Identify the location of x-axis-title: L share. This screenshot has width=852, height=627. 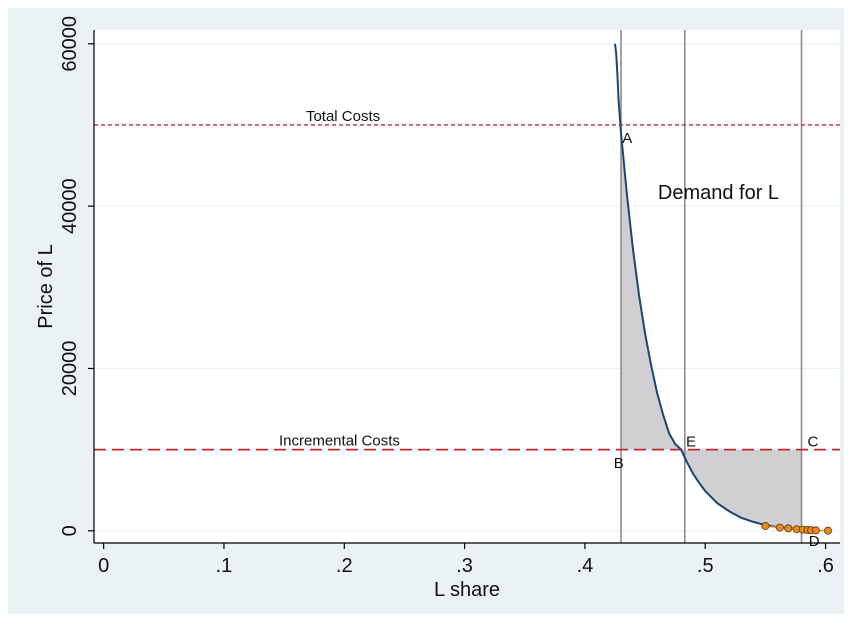
(467, 590).